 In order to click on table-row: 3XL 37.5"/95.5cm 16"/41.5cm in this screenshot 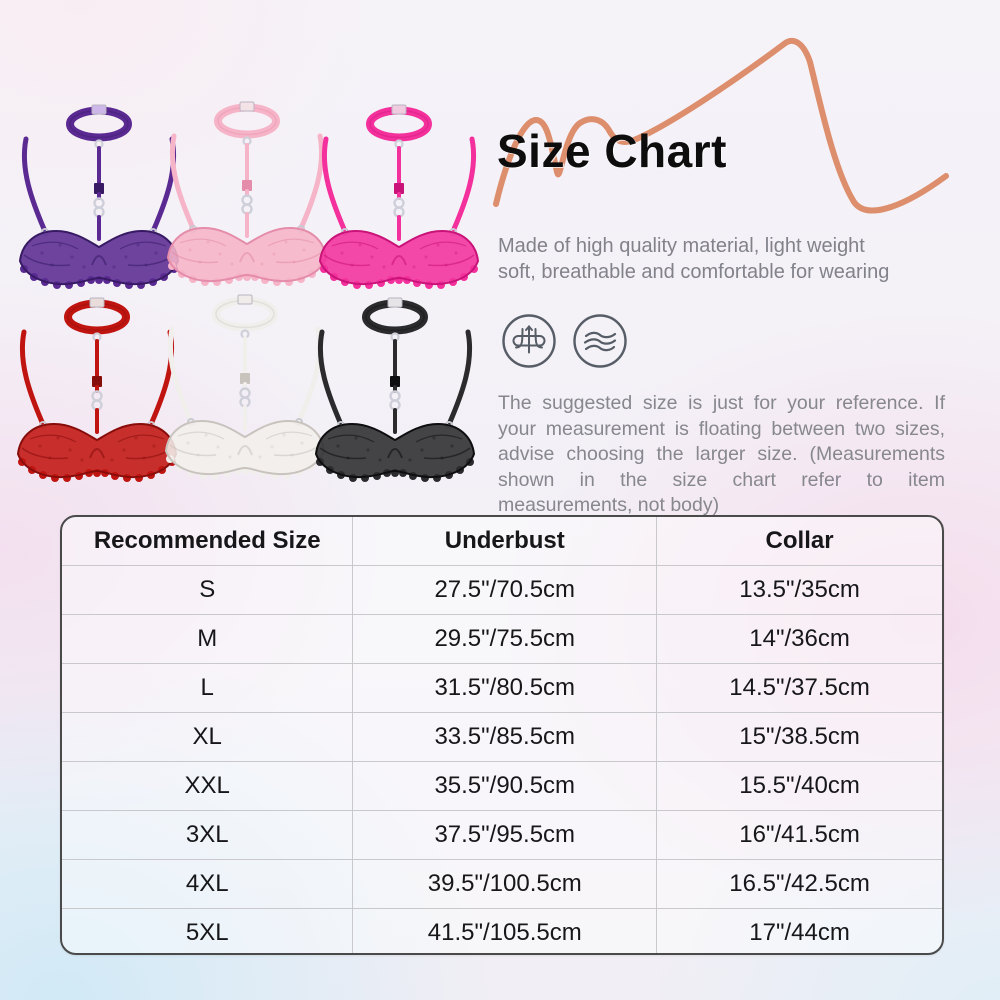, I will do `click(502, 835)`.